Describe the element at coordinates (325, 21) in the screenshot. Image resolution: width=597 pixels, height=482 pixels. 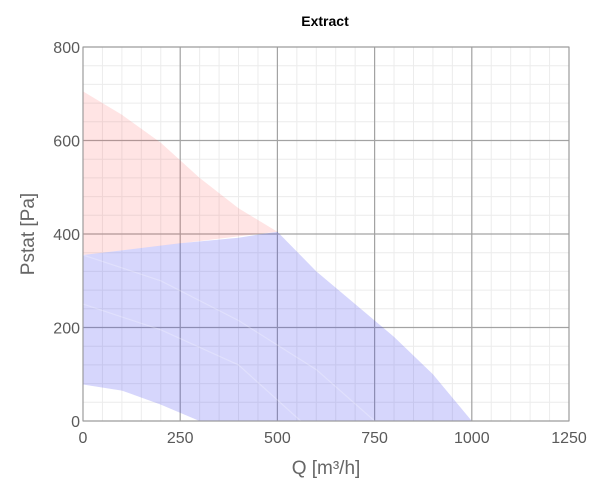
I see `chart-title: Extract` at that location.